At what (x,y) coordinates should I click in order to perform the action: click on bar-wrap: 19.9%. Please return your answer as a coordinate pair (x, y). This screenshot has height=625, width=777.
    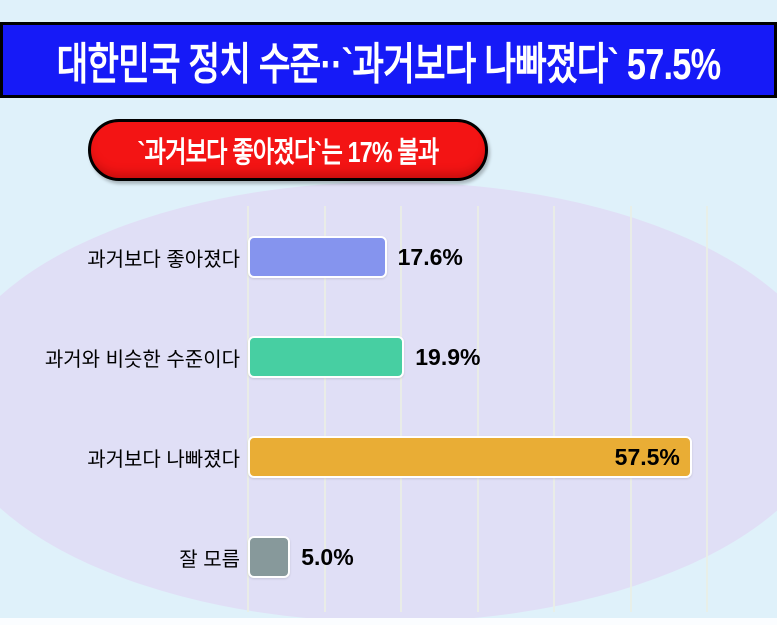
    Looking at the image, I should click on (364, 357).